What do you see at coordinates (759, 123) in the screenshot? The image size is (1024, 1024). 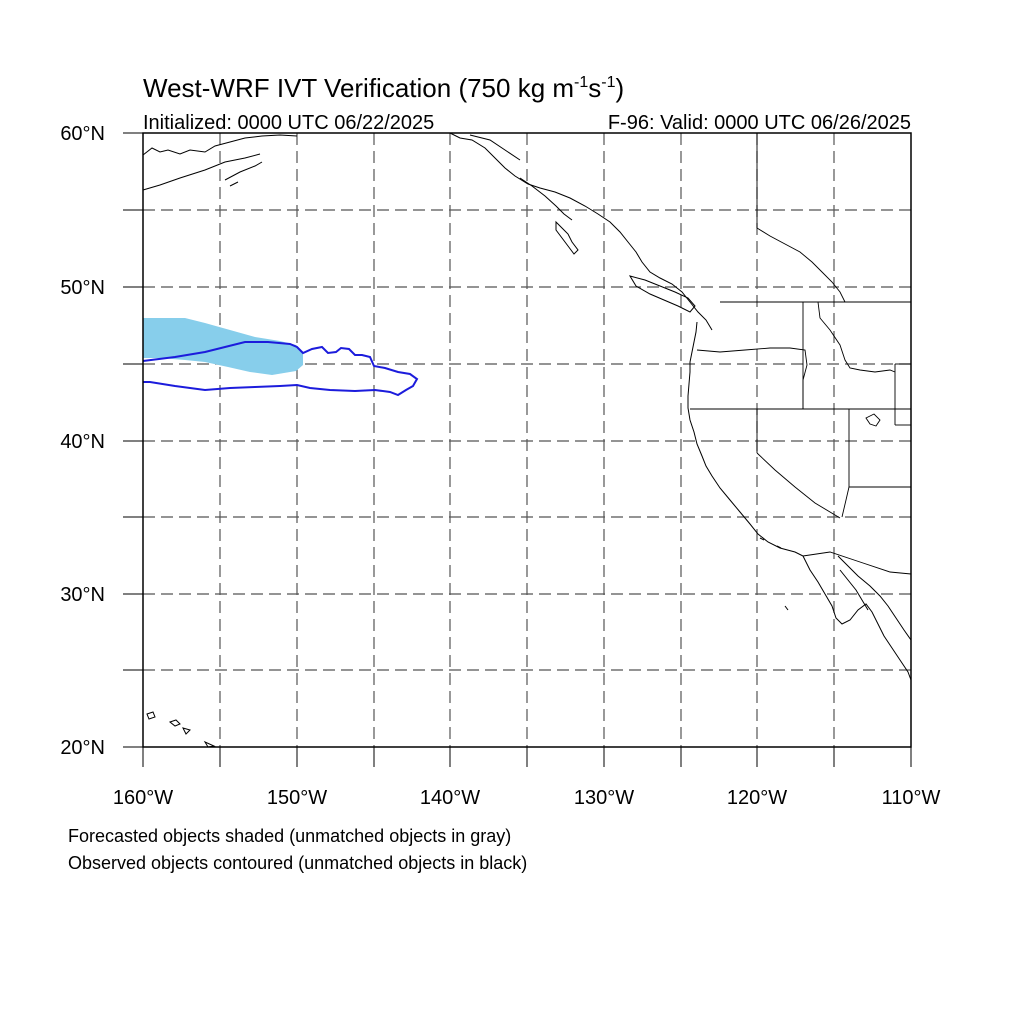 I see `valid-time-label: F-96: Valid: 0000 UTC 06/26/2025` at bounding box center [759, 123].